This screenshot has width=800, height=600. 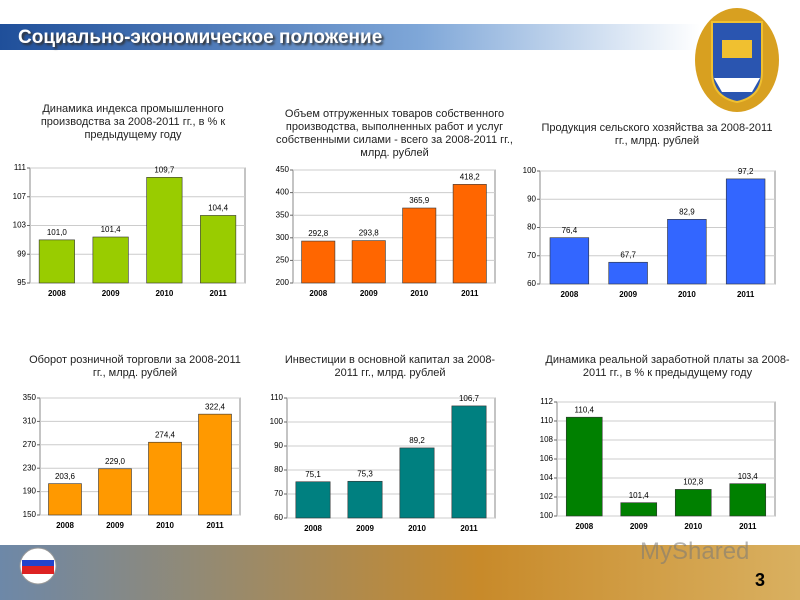 What do you see at coordinates (737, 60) in the screenshot?
I see `coat-of-arms` at bounding box center [737, 60].